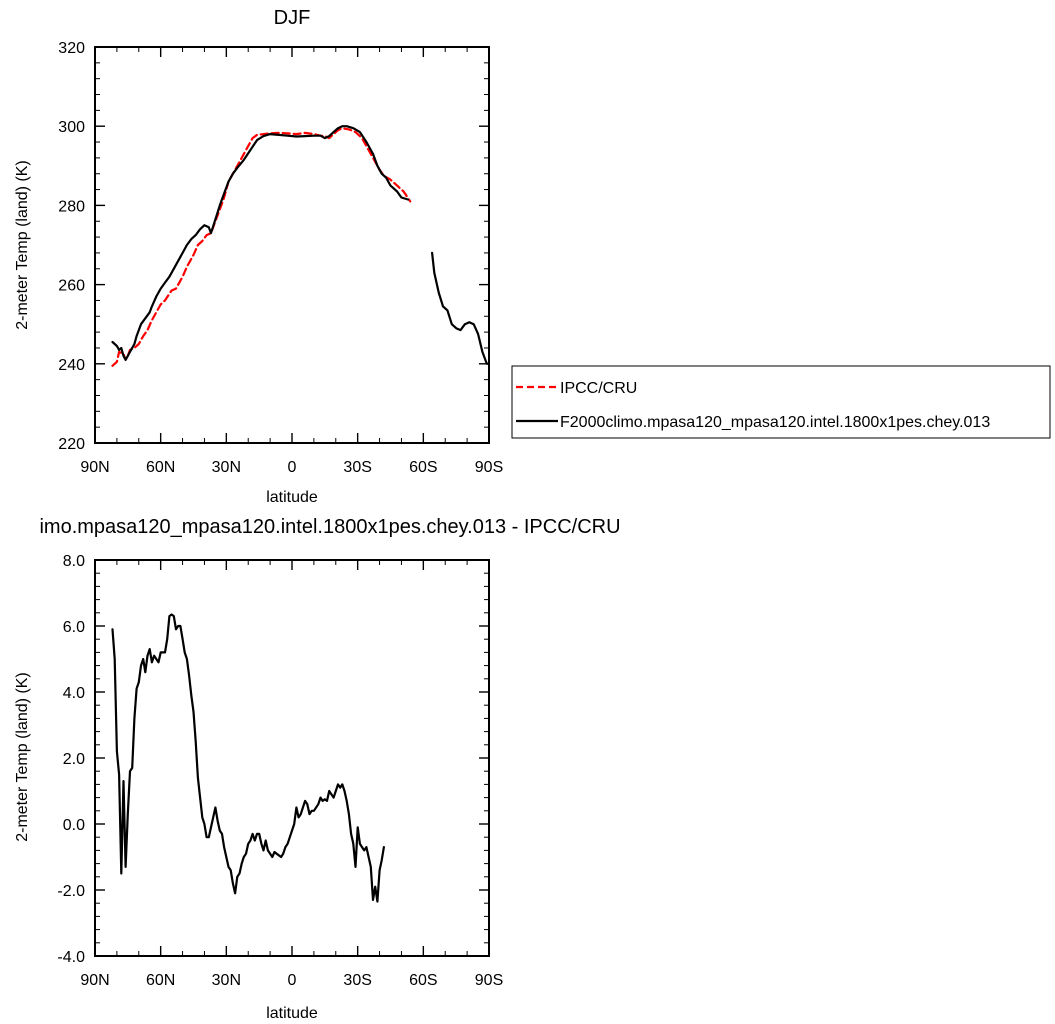  I want to click on legend-label-ipcc: IPCC/CRU, so click(598, 388).